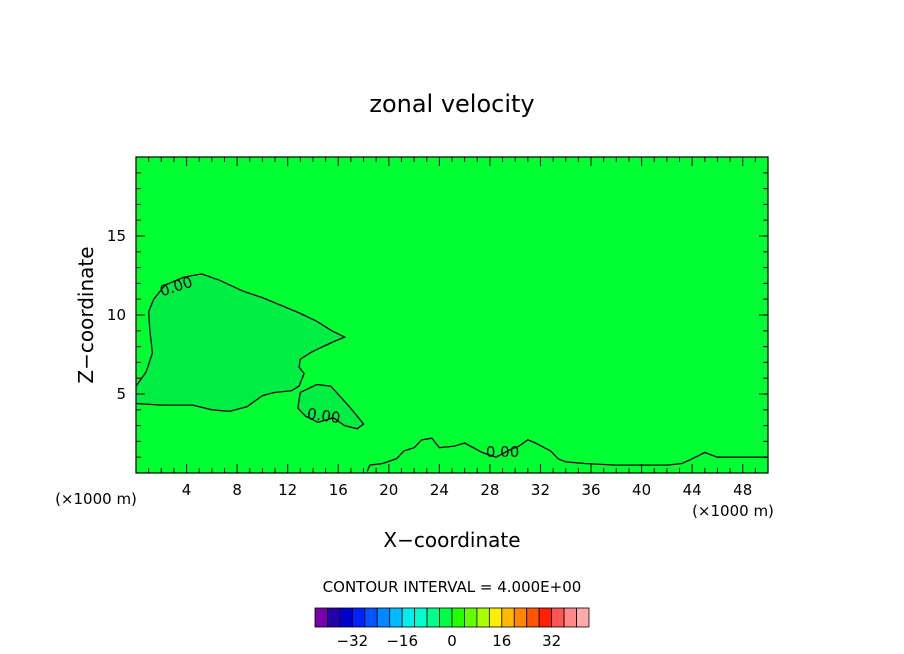 This screenshot has height=654, width=904. Describe the element at coordinates (733, 511) in the screenshot. I see `x-unit-right: (×1000 m)` at that location.